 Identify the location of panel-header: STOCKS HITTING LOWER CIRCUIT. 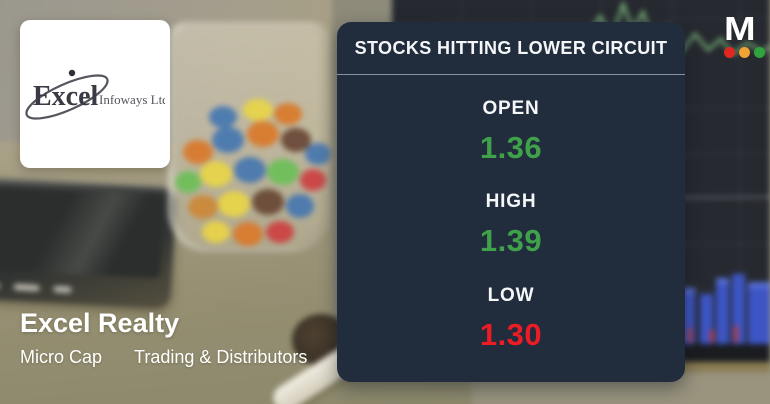
(511, 48).